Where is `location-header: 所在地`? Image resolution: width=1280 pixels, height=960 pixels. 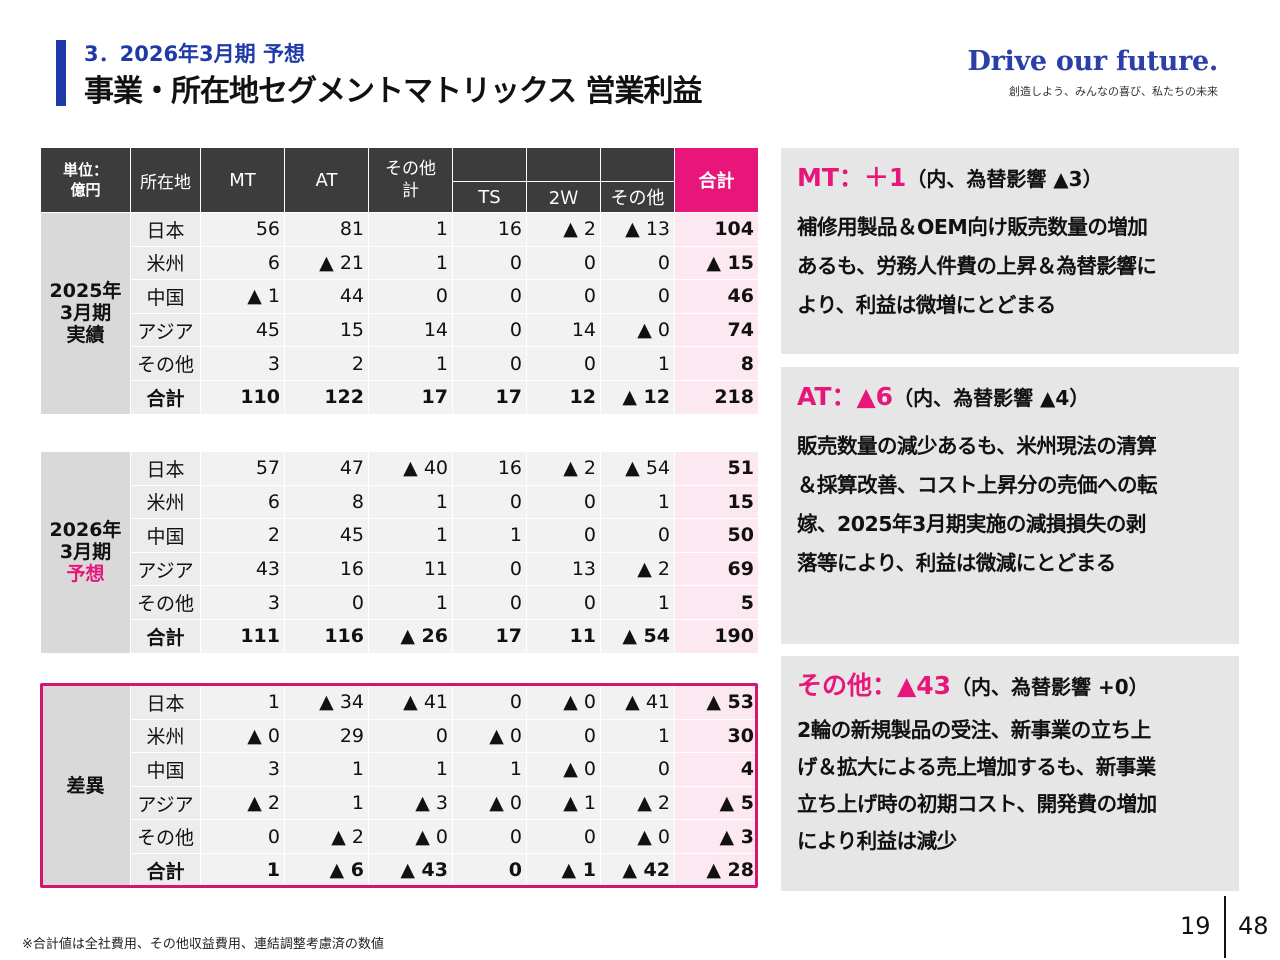
location-header: 所在地 is located at coordinates (165, 180).